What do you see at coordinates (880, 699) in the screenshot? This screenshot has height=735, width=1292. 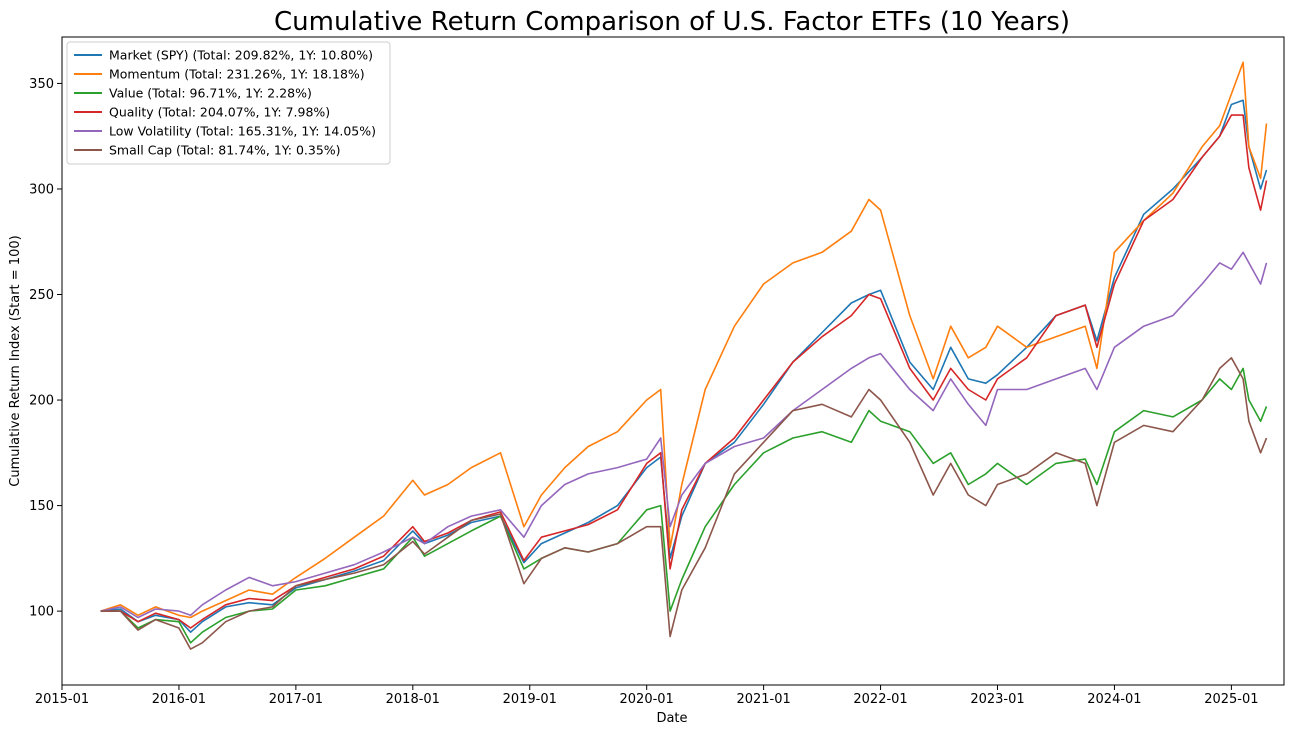 I see `x-tick-label-7: 2022-01` at bounding box center [880, 699].